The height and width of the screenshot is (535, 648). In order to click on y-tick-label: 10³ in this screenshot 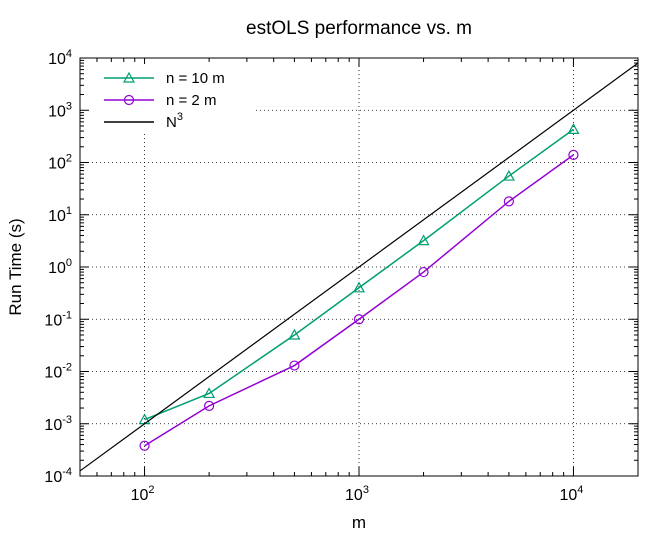, I will do `click(60, 110)`.